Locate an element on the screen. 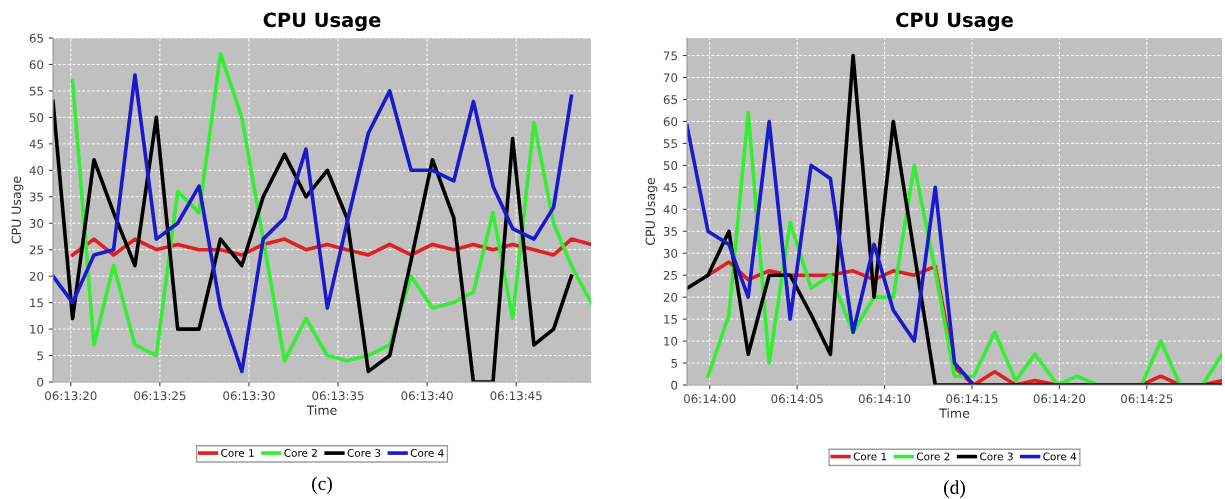 Image resolution: width=1225 pixels, height=499 pixels. x-tick-label: 06:14:20 is located at coordinates (1059, 399).